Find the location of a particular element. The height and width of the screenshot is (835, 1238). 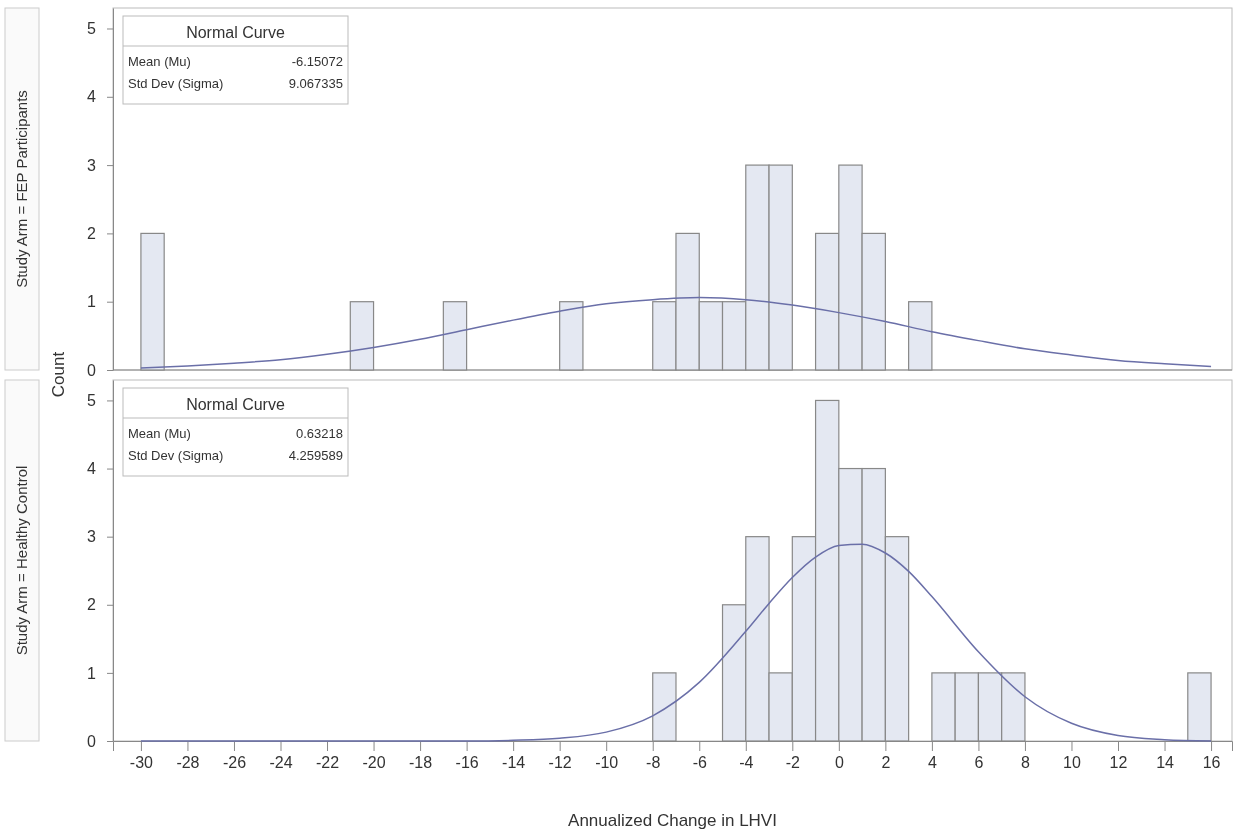

annotation: -6.15072 is located at coordinates (317, 61).